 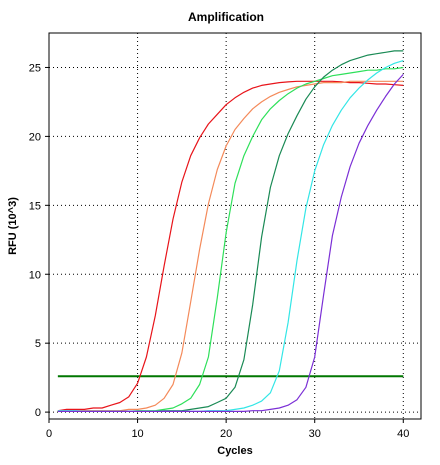 What do you see at coordinates (35, 68) in the screenshot?
I see `y-tick-label: 25` at bounding box center [35, 68].